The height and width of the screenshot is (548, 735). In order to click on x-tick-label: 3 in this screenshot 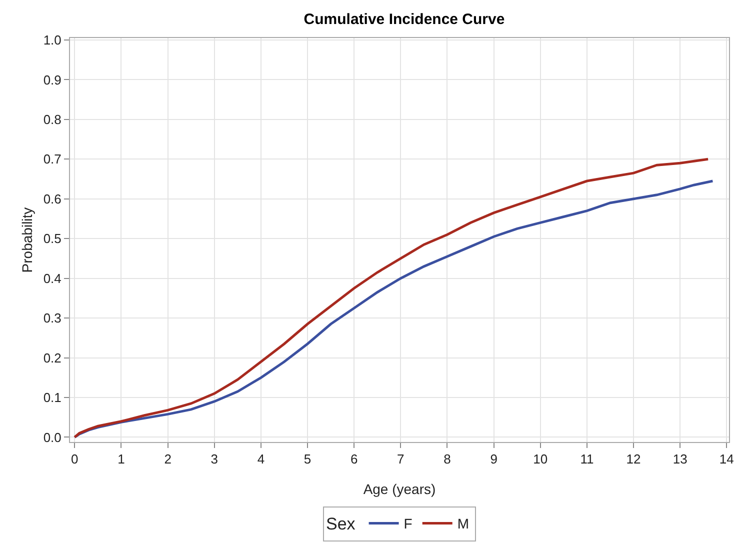, I will do `click(214, 459)`.